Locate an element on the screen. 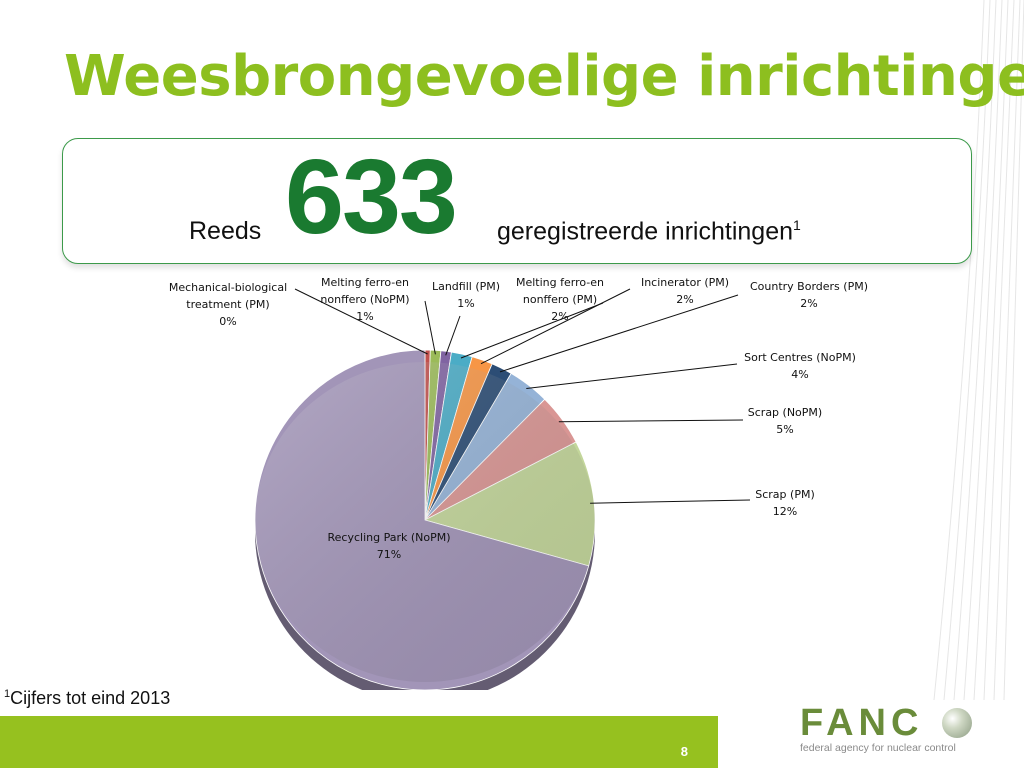 The height and width of the screenshot is (768, 1024). slice-label-9: Scrap (PM) 12% is located at coordinates (784, 503).